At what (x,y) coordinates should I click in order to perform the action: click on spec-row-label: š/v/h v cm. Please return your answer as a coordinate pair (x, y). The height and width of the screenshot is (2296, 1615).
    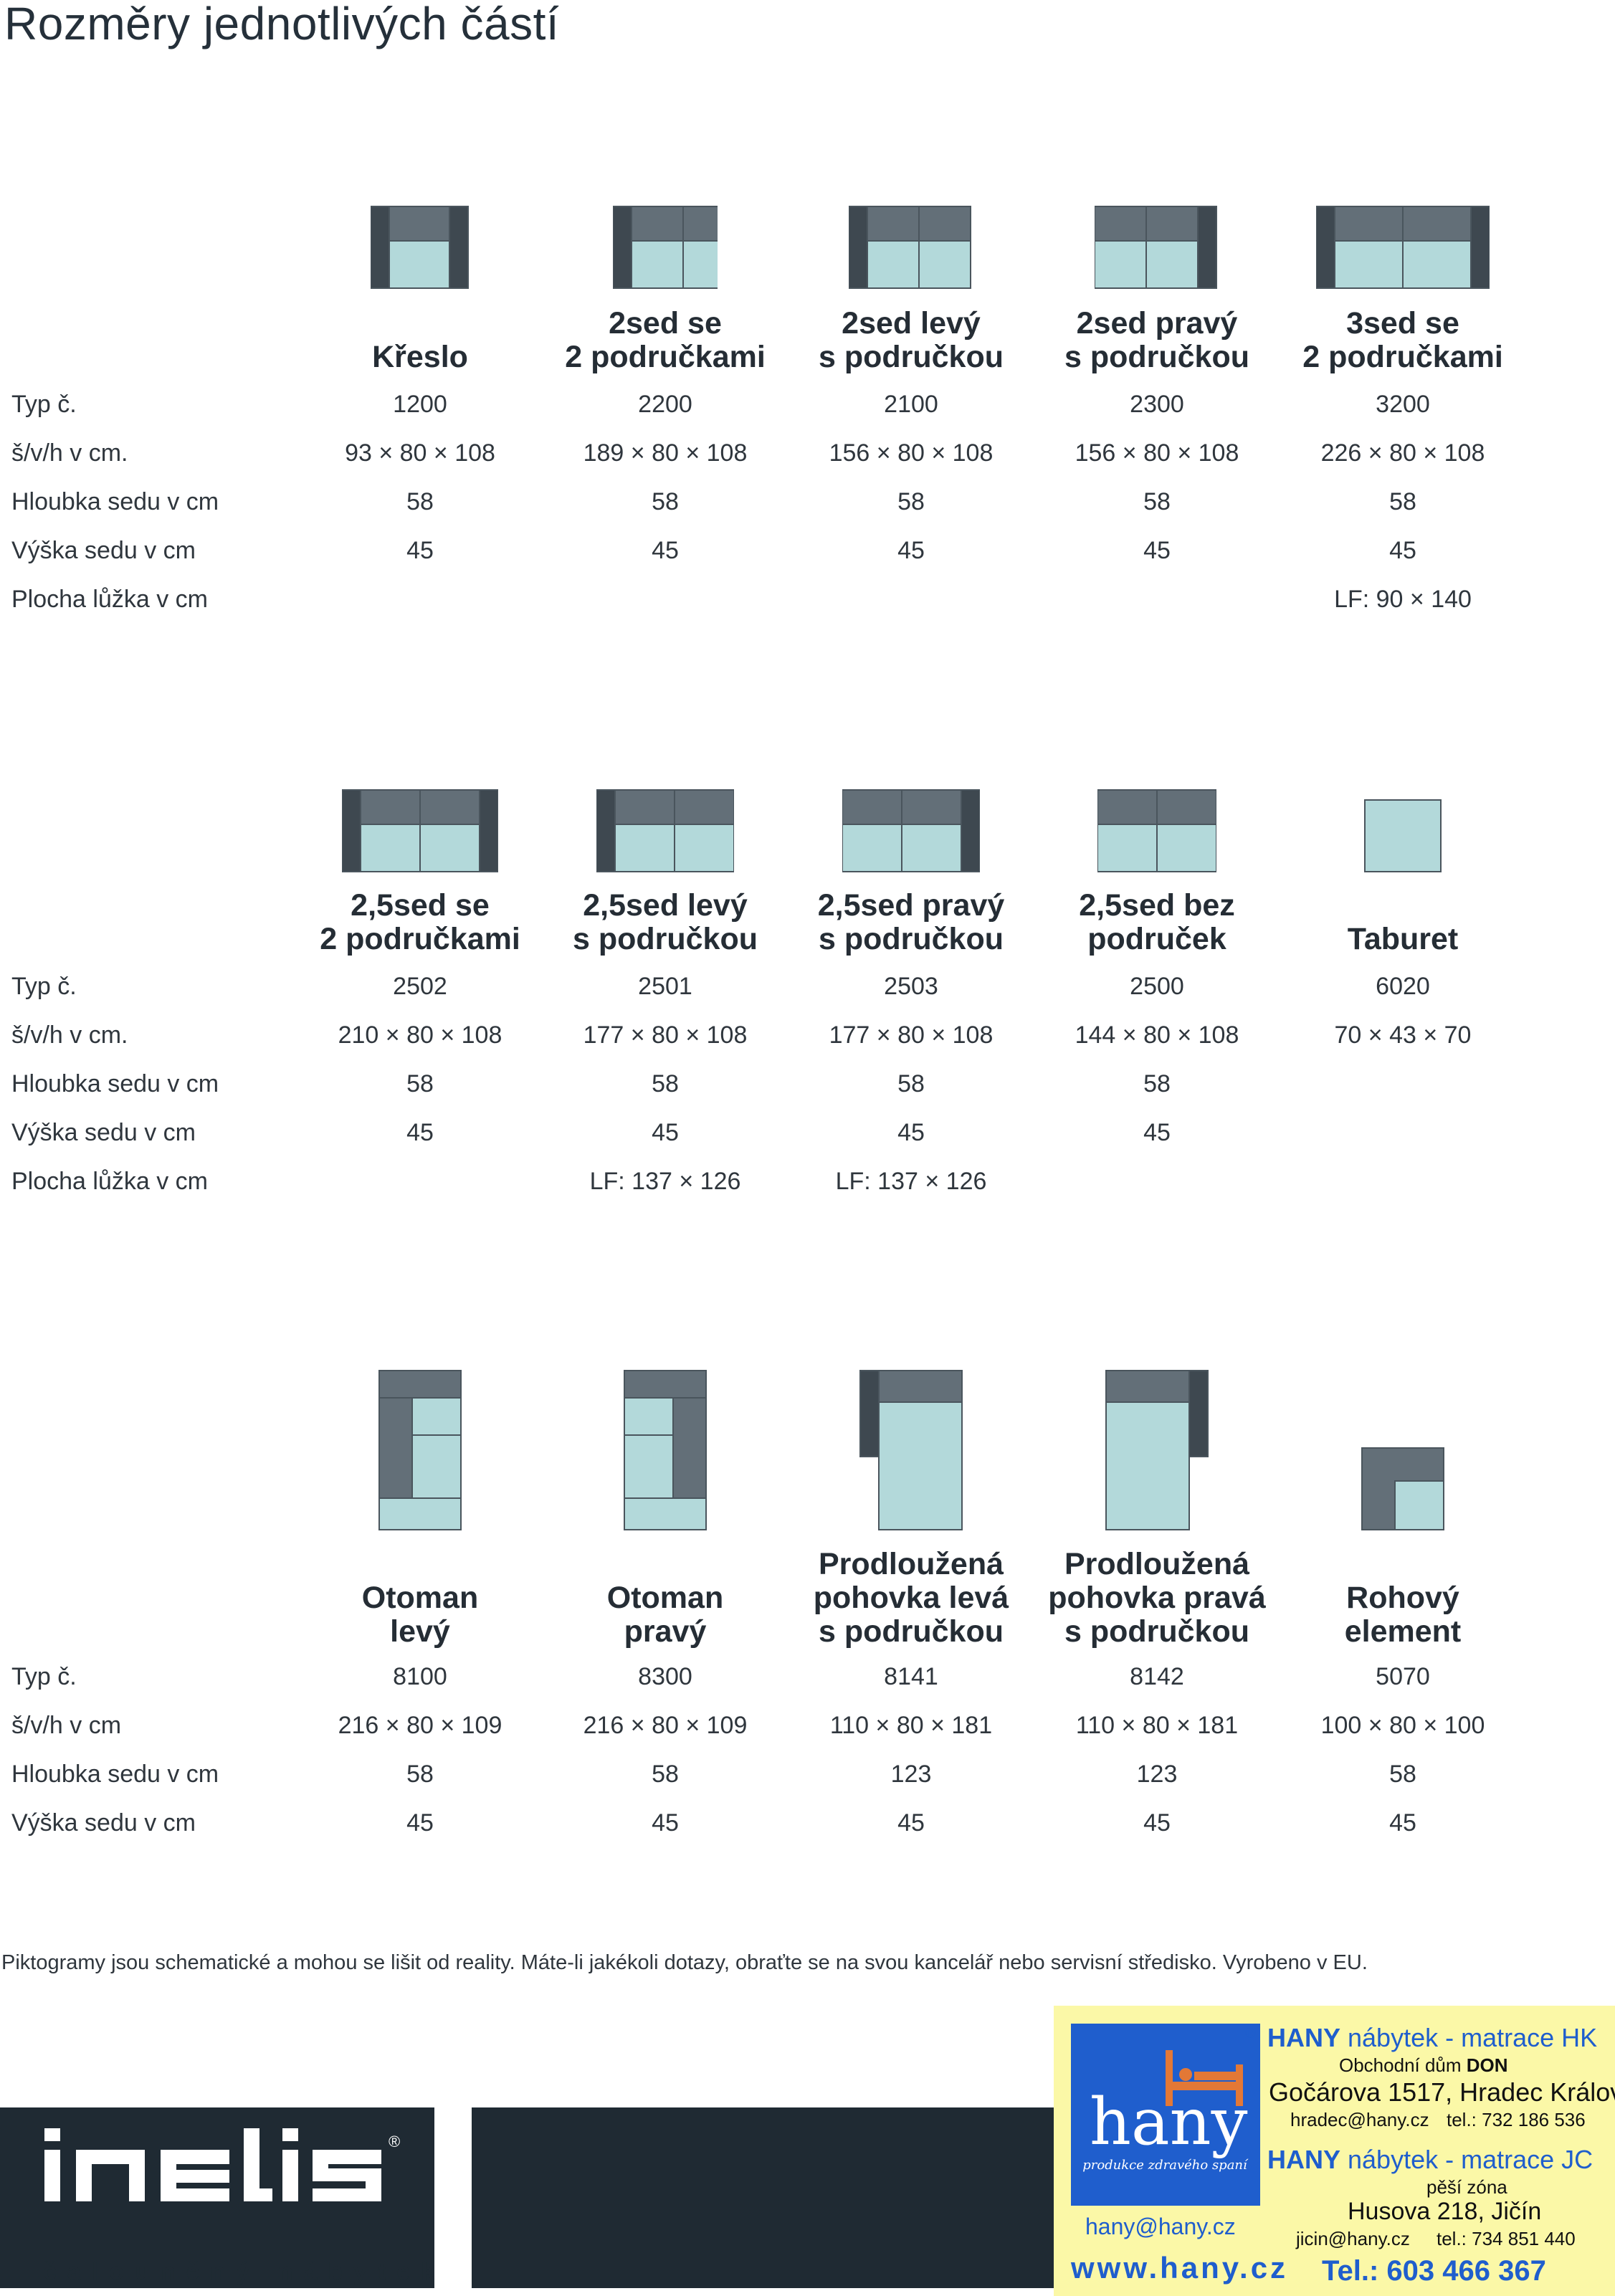
    Looking at the image, I should click on (66, 1725).